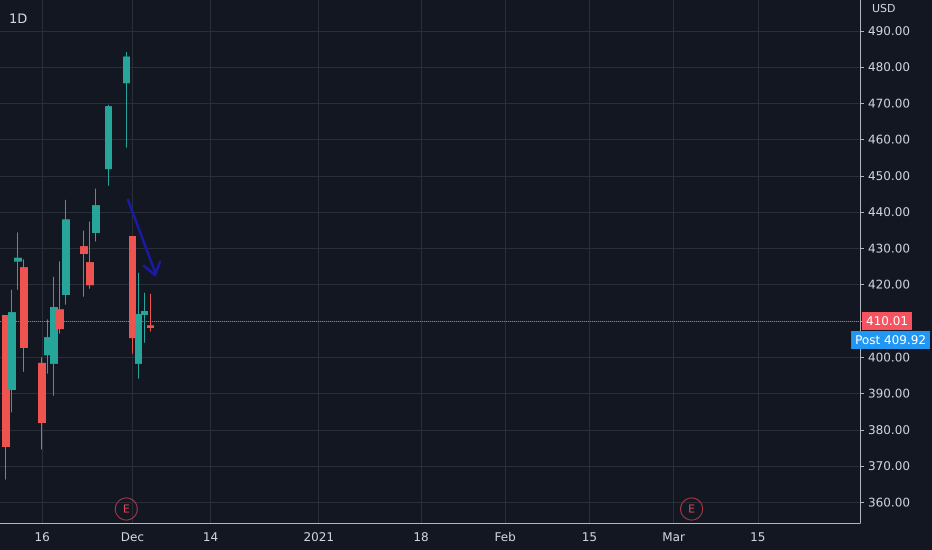 The image size is (932, 550). Describe the element at coordinates (889, 429) in the screenshot. I see `y-tick-label: 380.00` at that location.